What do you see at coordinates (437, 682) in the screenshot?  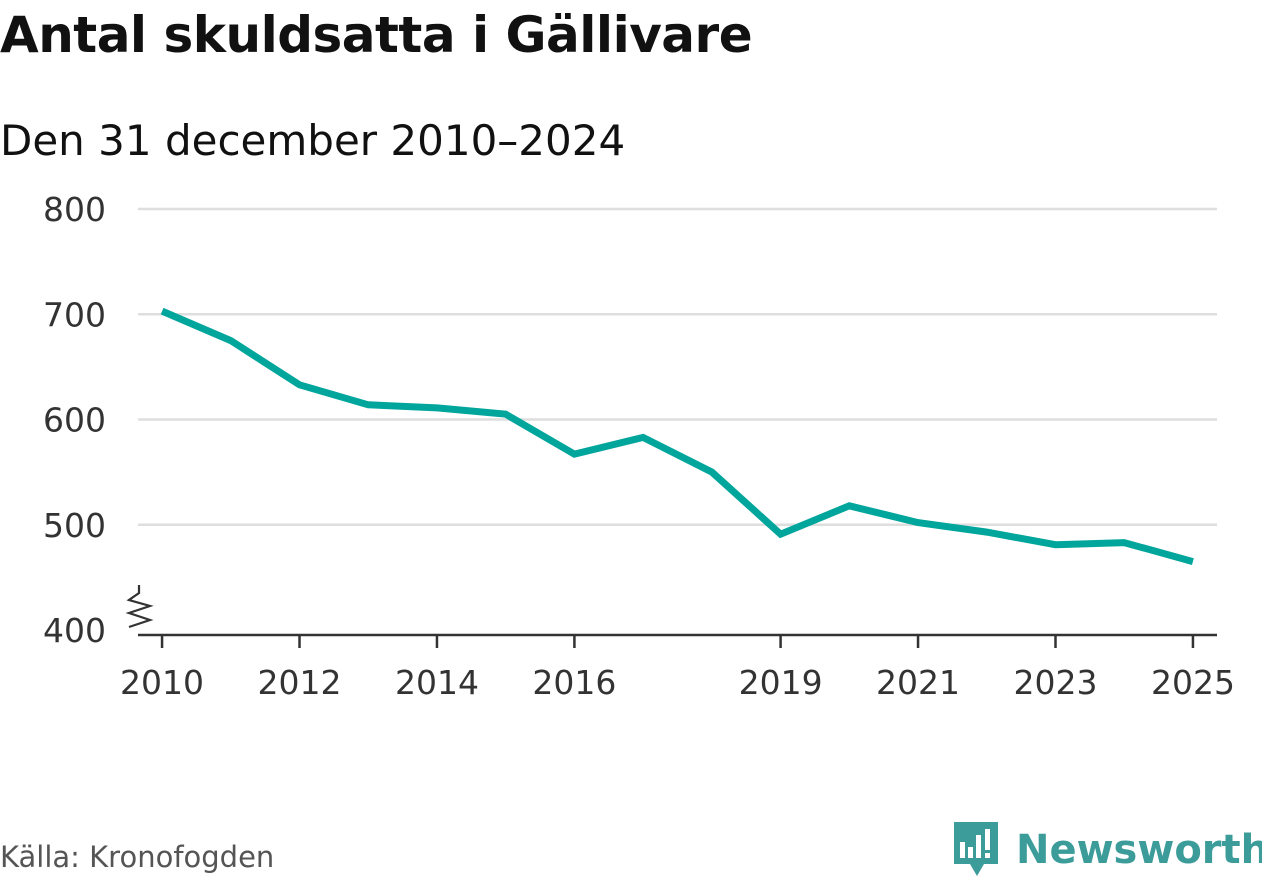 I see `x-tick-label-2014: 2014` at bounding box center [437, 682].